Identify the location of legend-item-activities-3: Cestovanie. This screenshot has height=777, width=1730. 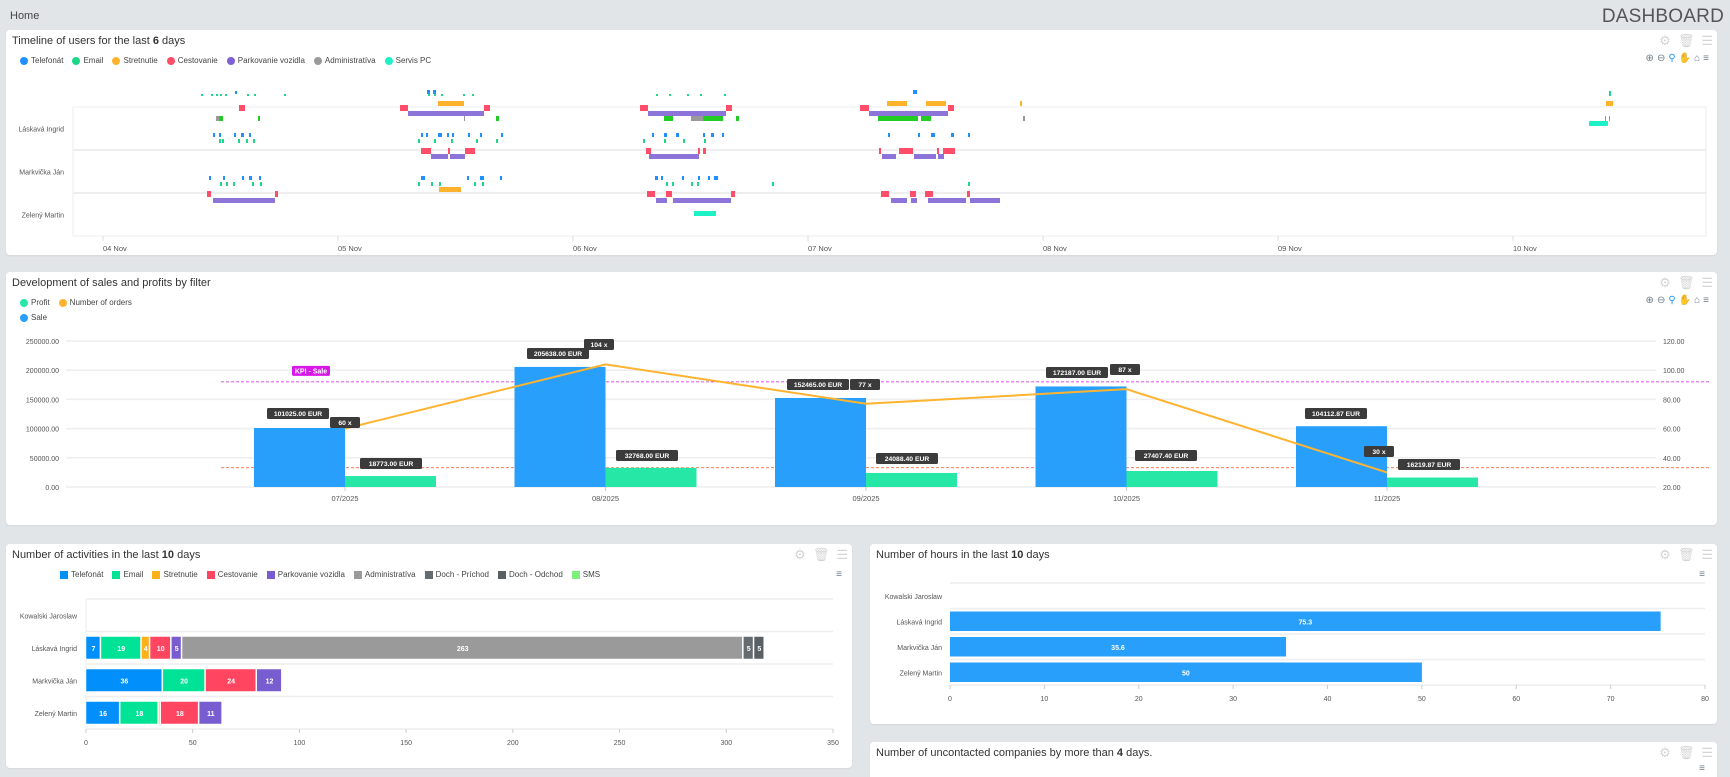
(232, 574).